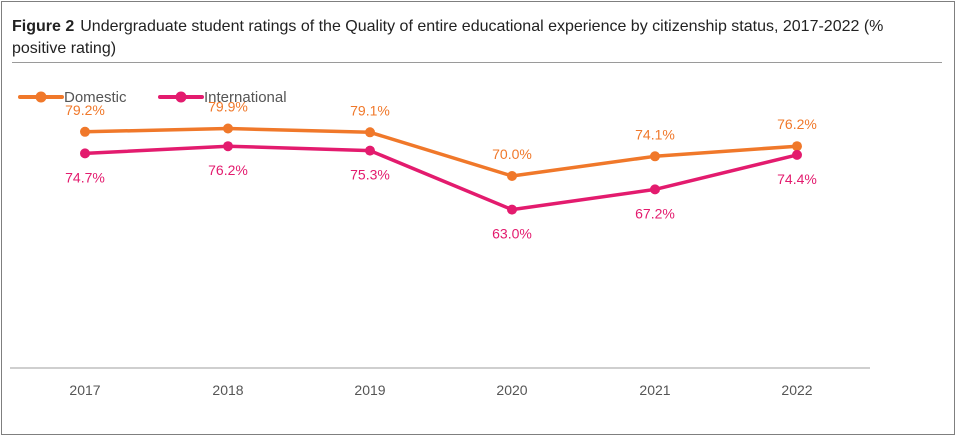 The width and height of the screenshot is (958, 438). I want to click on x-tick-label-2022: 2022, so click(796, 390).